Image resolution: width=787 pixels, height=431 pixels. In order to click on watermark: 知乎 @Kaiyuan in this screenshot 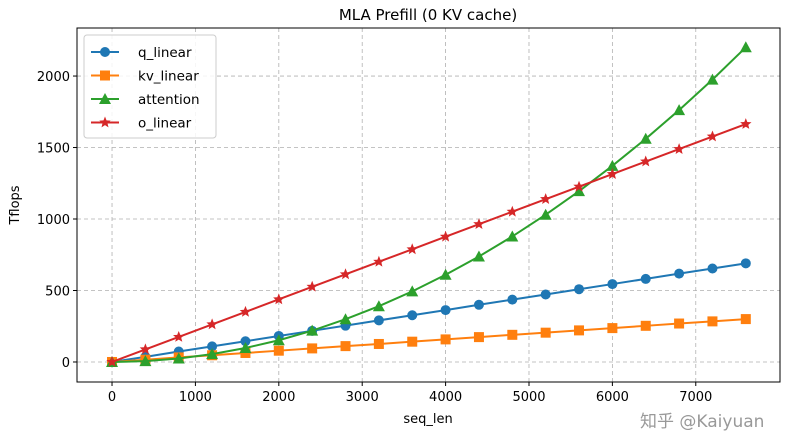, I will do `click(702, 421)`.